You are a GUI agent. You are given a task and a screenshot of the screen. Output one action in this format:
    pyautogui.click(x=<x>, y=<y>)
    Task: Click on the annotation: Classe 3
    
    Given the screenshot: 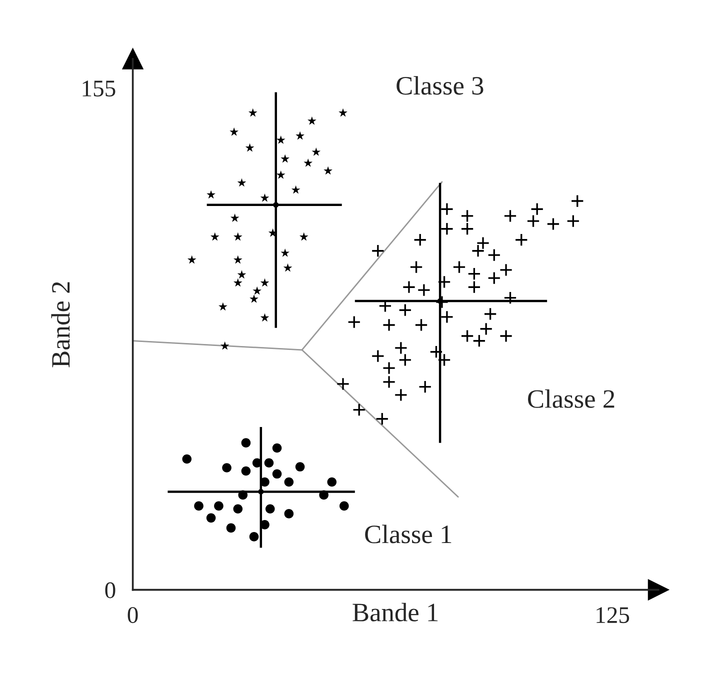 What is the action you would take?
    pyautogui.click(x=440, y=85)
    